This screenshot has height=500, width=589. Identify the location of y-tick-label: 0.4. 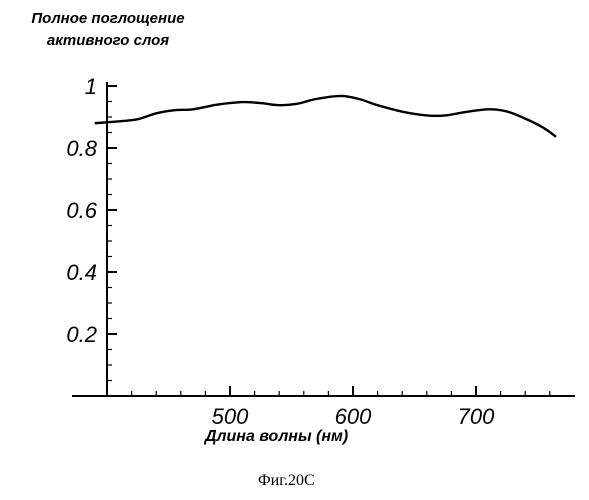
(81, 272).